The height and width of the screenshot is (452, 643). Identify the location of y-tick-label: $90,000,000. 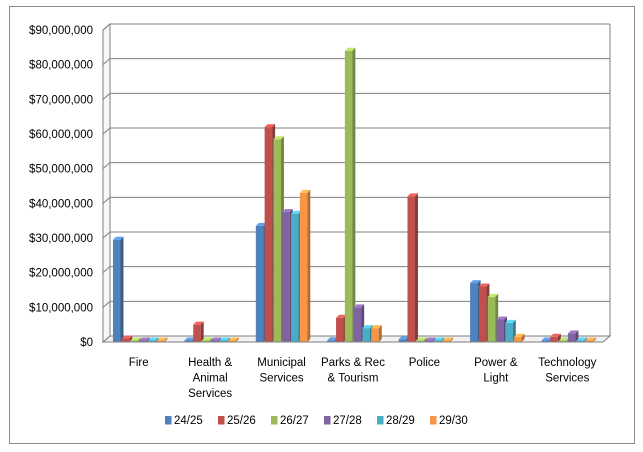
(61, 31).